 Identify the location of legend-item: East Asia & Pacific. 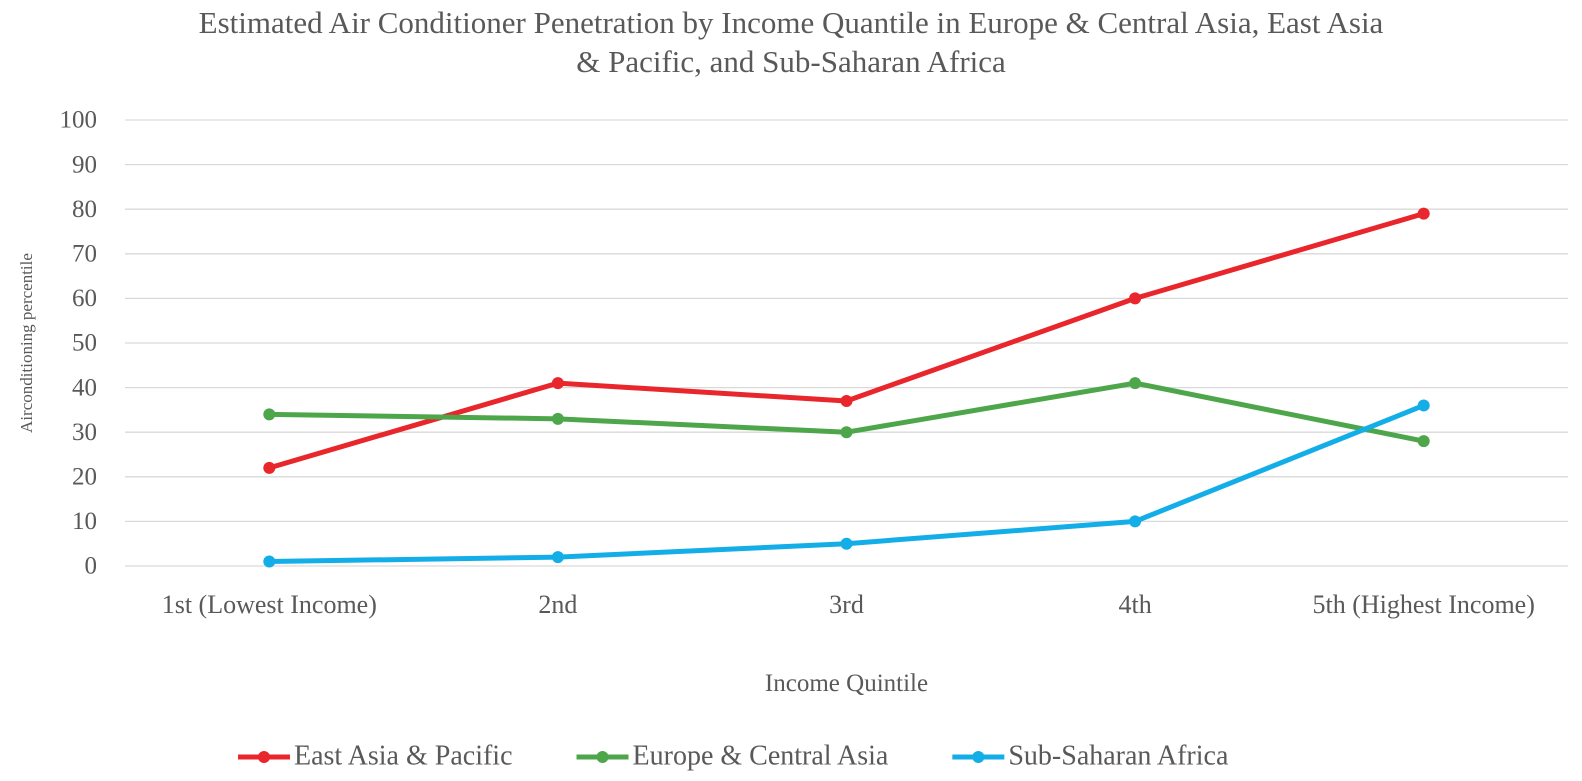
(375, 755).